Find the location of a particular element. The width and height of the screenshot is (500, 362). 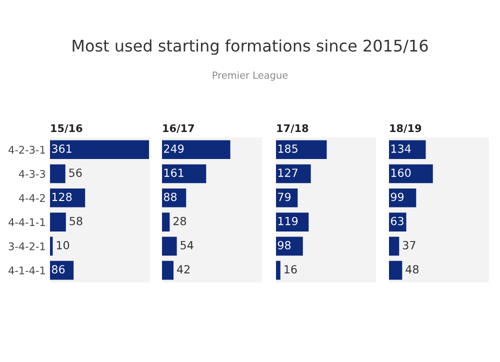

text: Most used starting formations since 2015/16 is located at coordinates (250, 47).